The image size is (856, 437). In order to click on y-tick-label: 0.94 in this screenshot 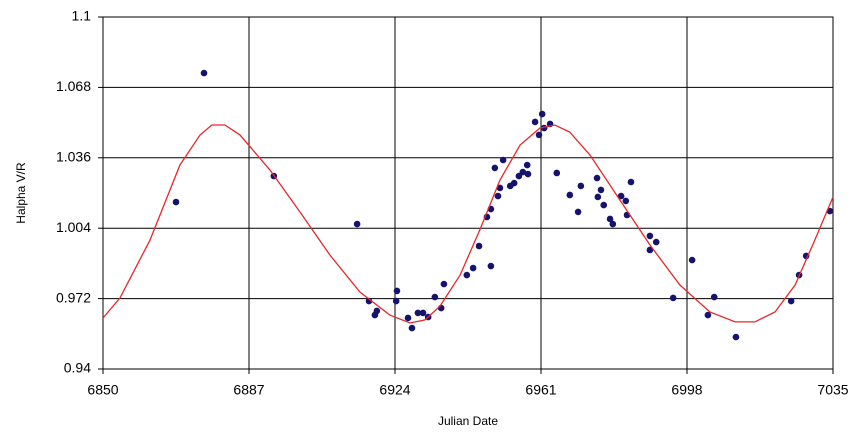, I will do `click(77, 368)`.